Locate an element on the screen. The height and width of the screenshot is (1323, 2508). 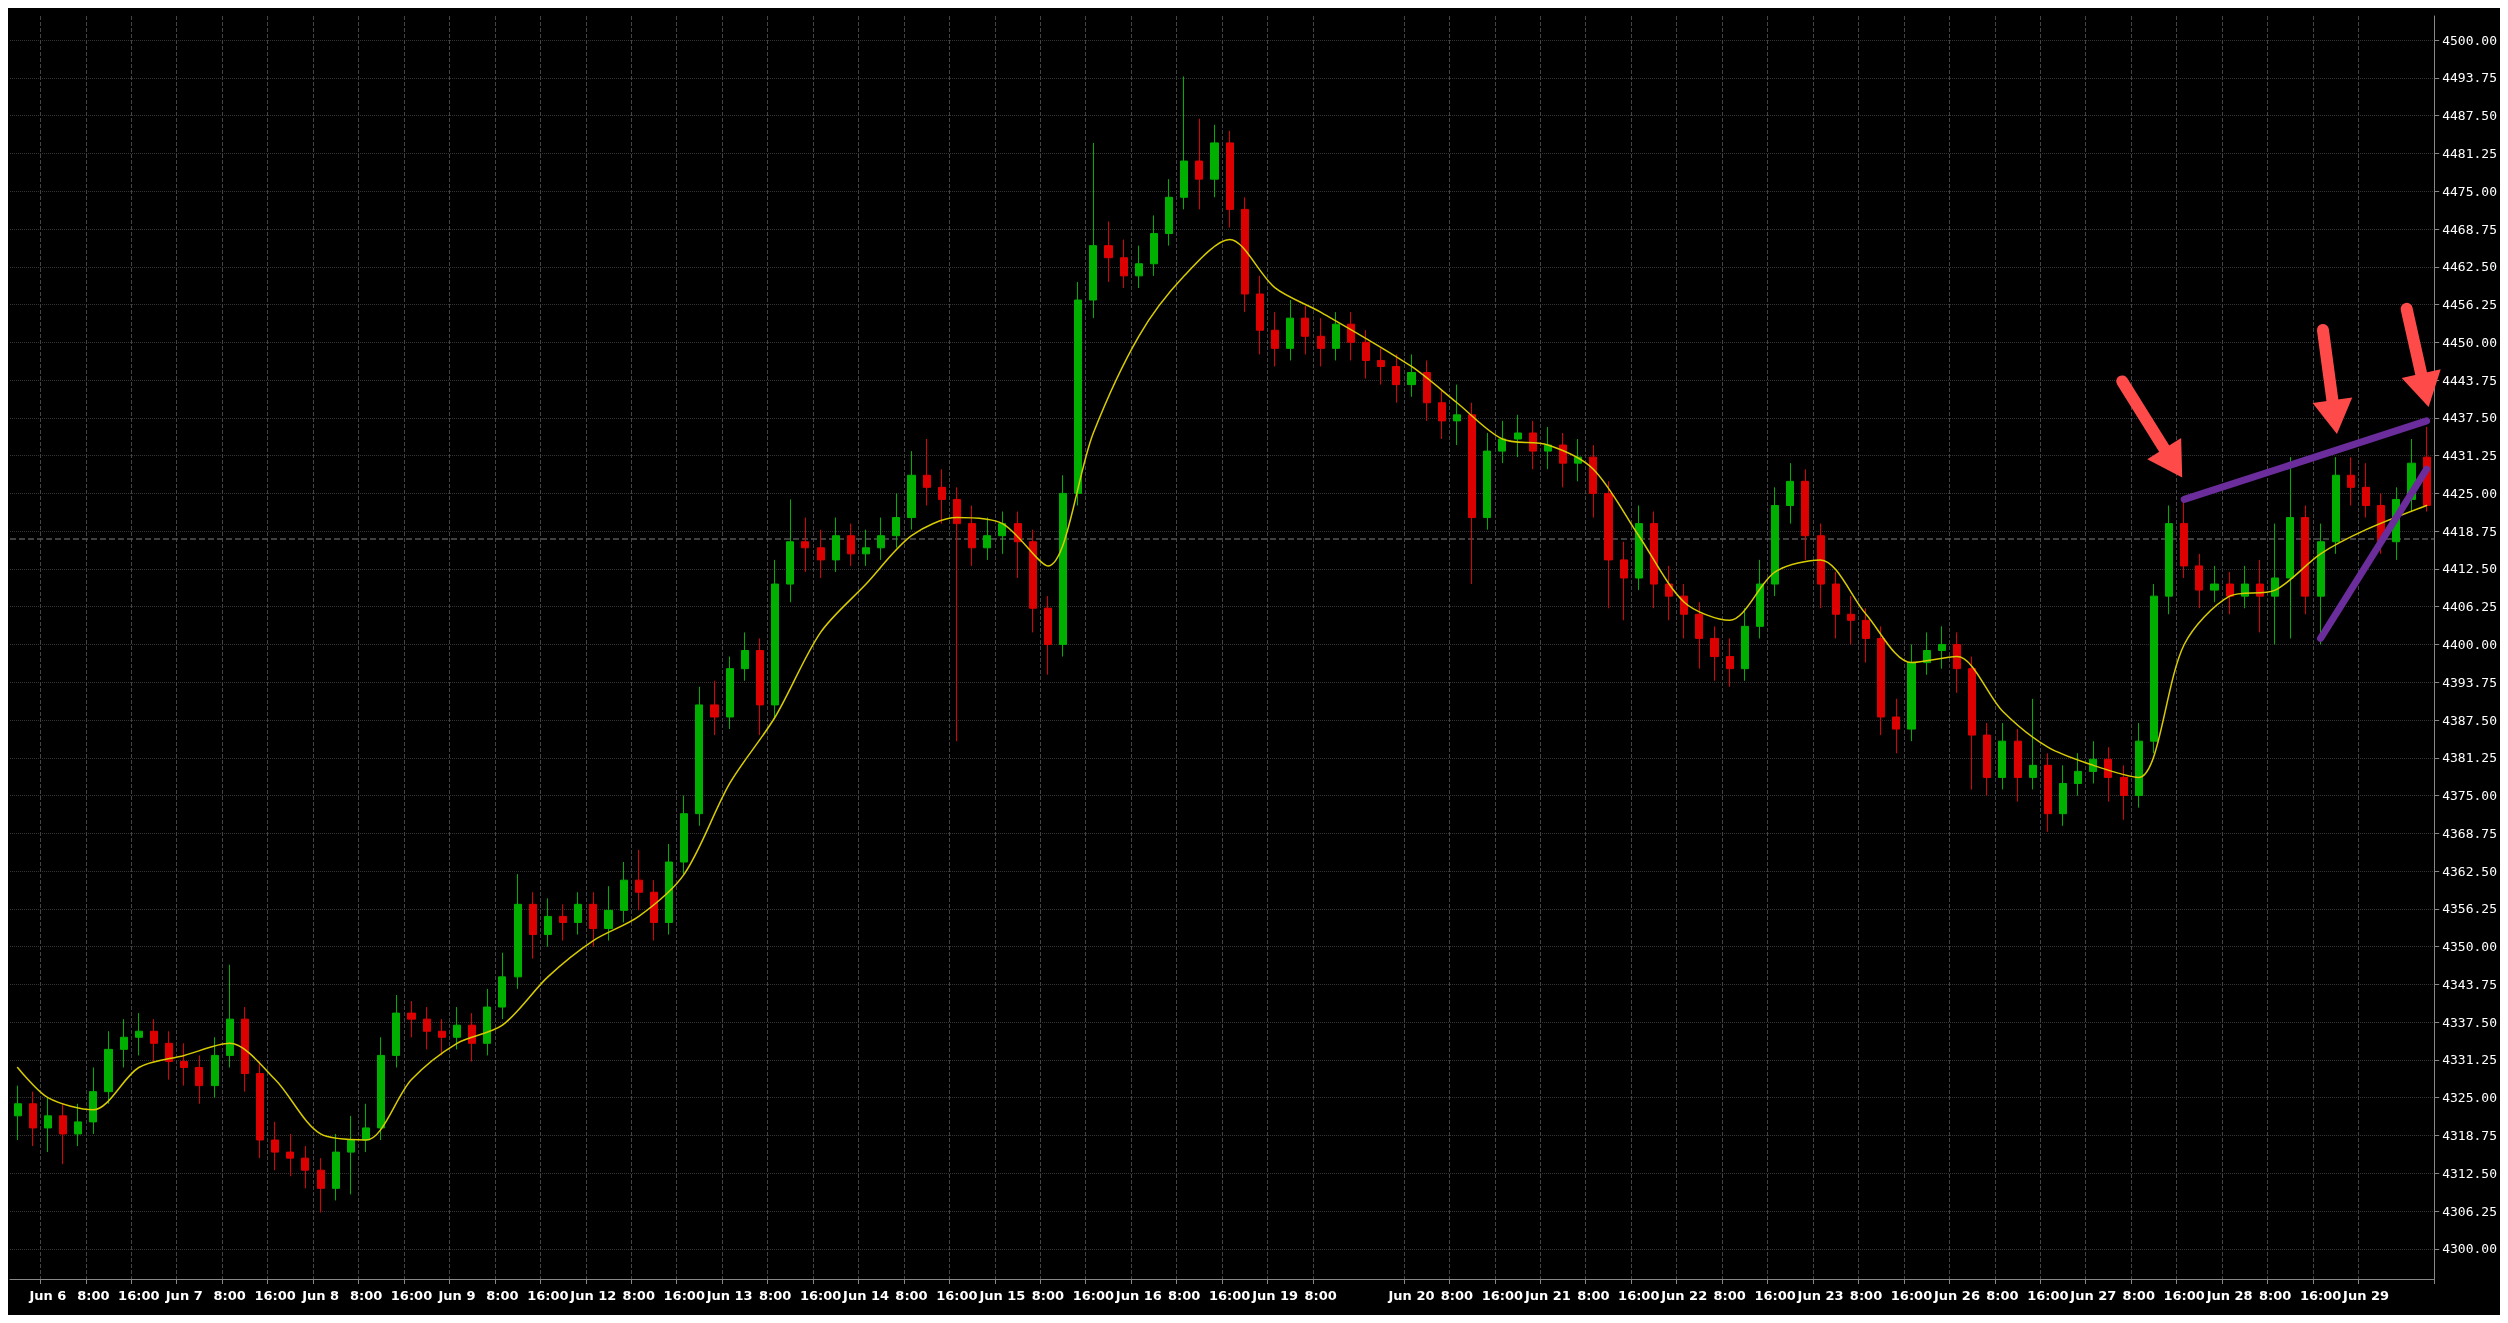
x-tick-label: Jun 21 is located at coordinates (1547, 1295).